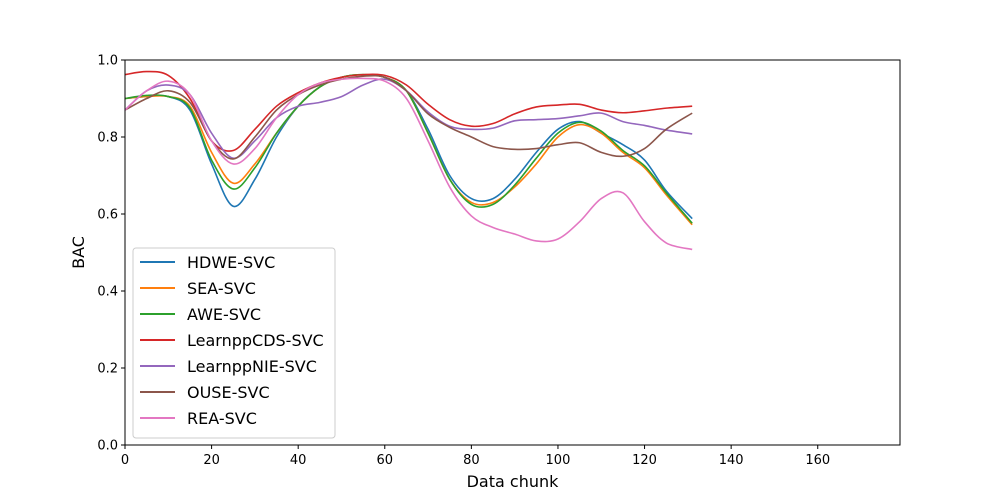  I want to click on x-tick-label: 160, so click(817, 460).